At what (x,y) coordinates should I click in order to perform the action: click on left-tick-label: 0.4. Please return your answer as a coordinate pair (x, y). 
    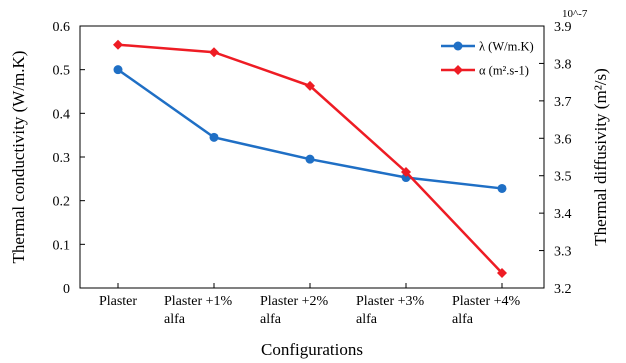
    Looking at the image, I should click on (62, 114).